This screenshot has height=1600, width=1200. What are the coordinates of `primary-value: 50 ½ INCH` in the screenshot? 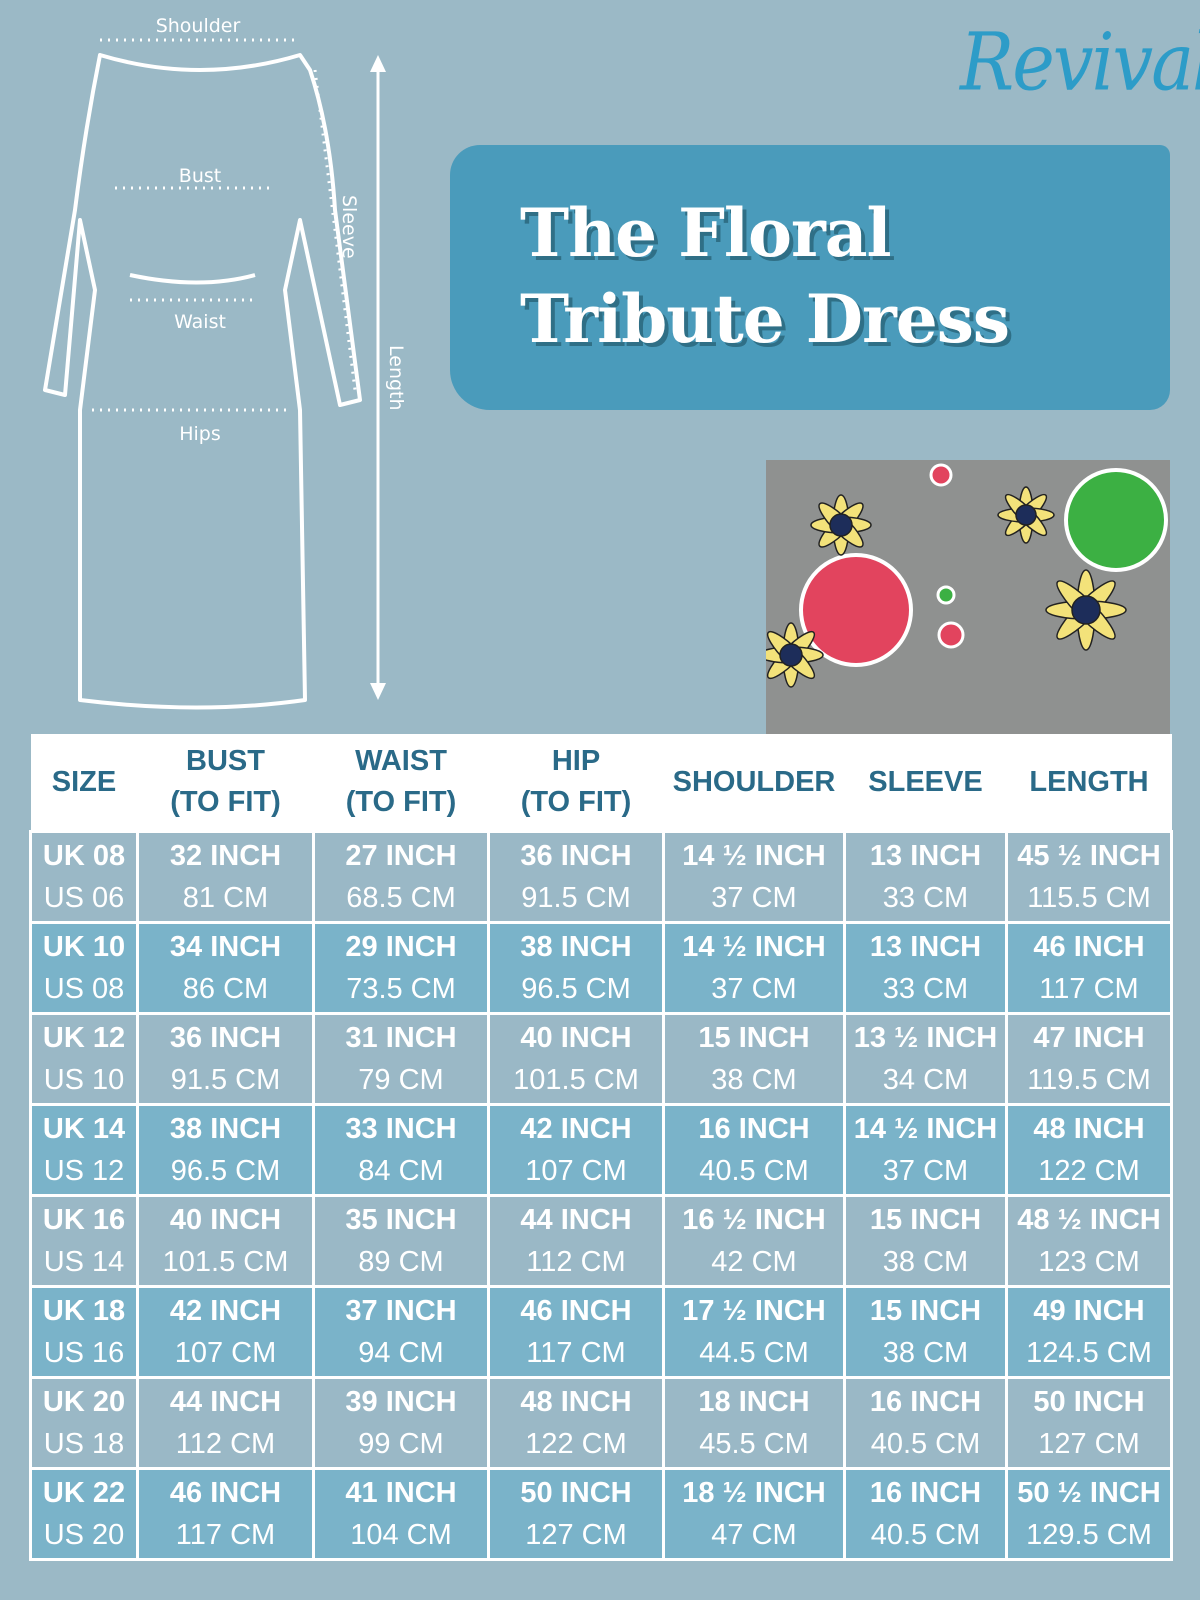 It's located at (1089, 1493).